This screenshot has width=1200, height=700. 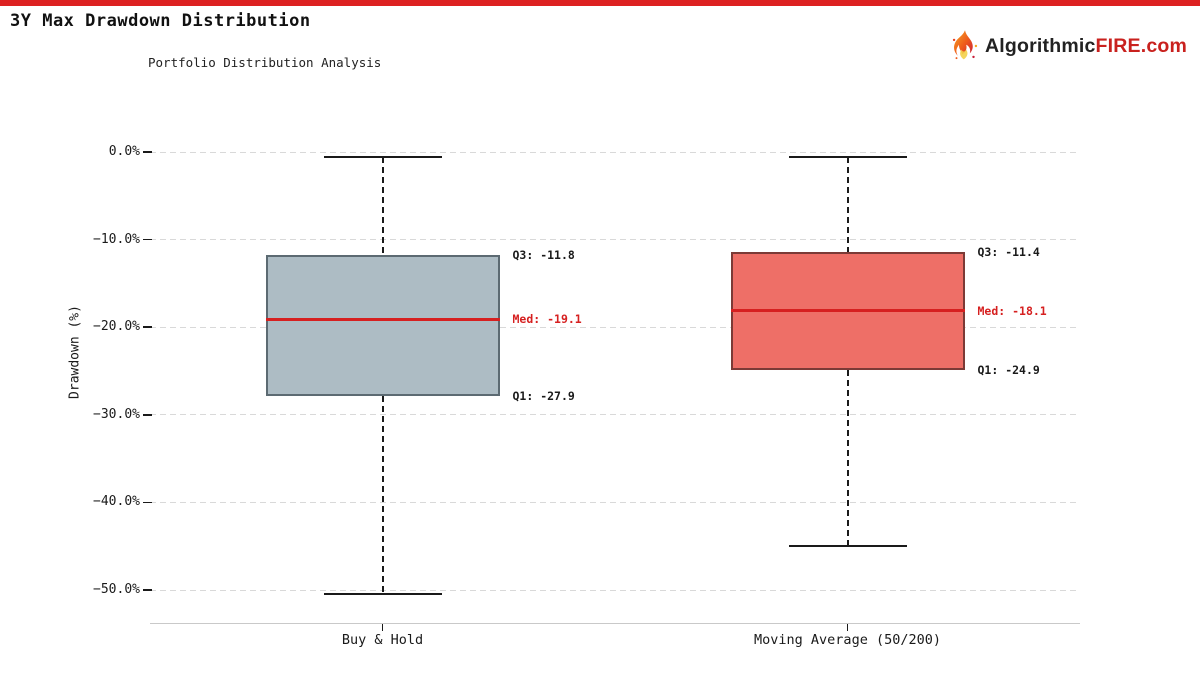 I want to click on x-tick-label: Buy & Hold, so click(x=382, y=640).